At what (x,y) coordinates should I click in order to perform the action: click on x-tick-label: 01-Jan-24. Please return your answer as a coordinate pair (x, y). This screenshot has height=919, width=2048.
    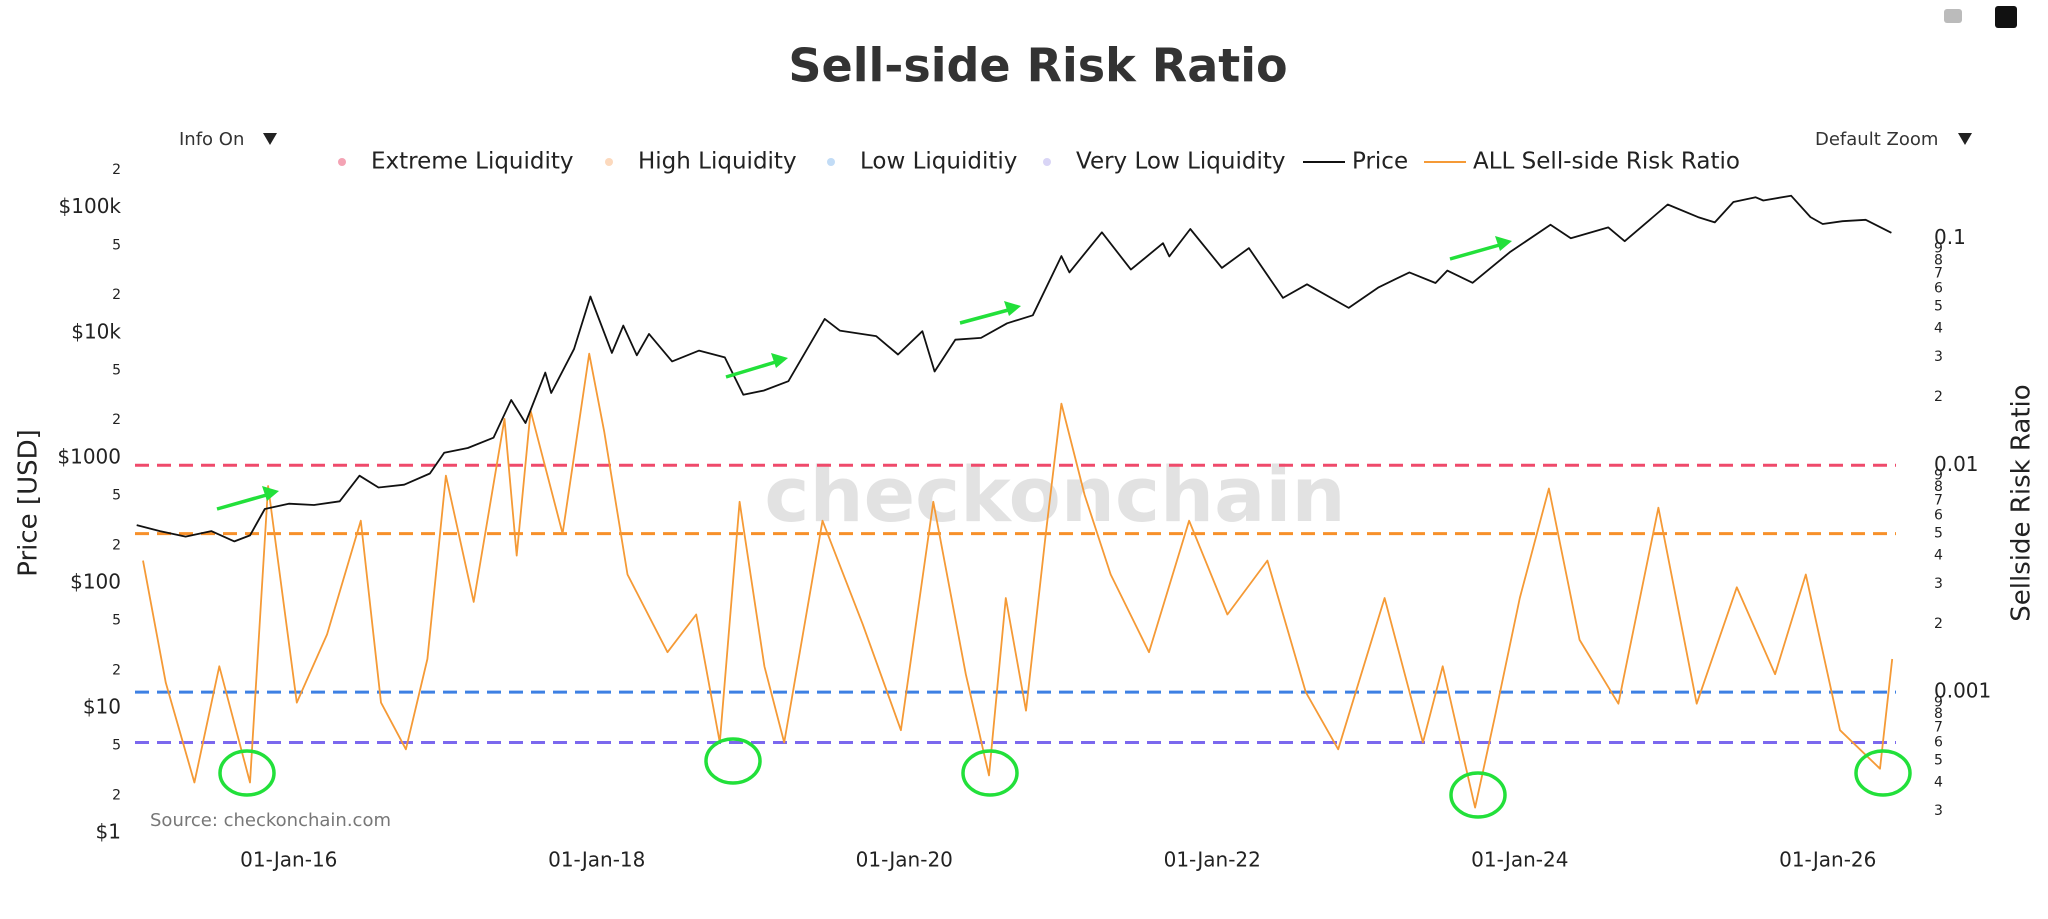
    Looking at the image, I should click on (1519, 860).